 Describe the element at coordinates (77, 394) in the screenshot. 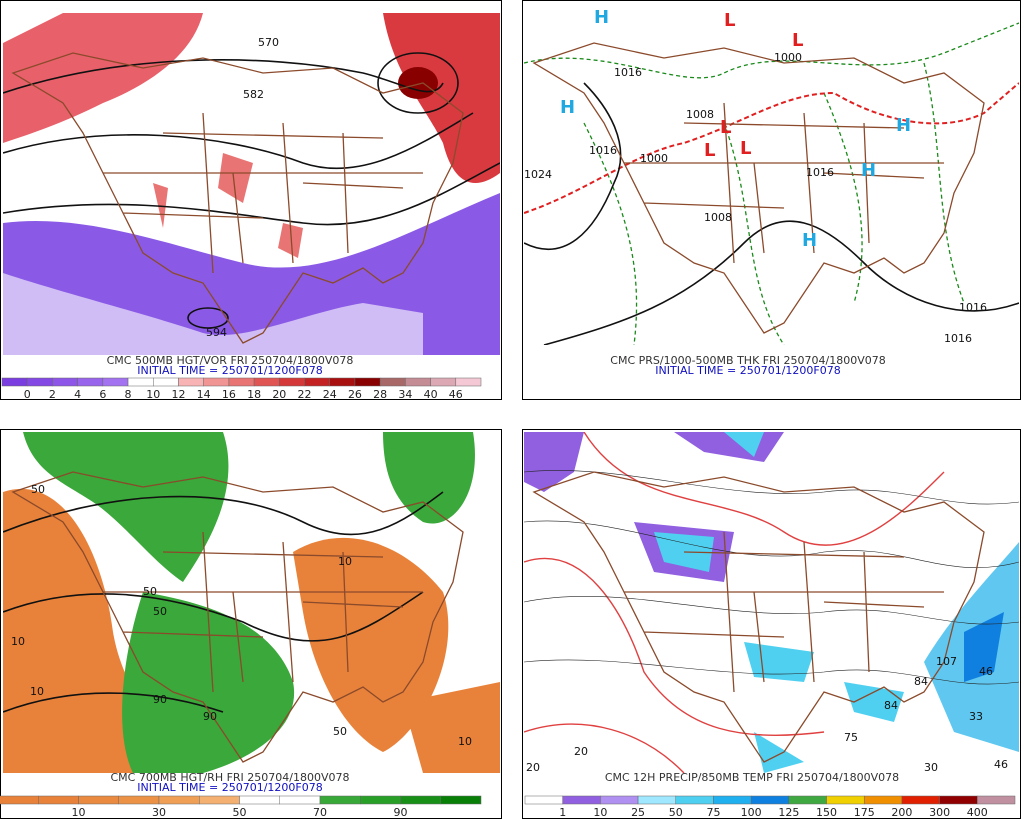

I see `colorbar-label: 4` at that location.